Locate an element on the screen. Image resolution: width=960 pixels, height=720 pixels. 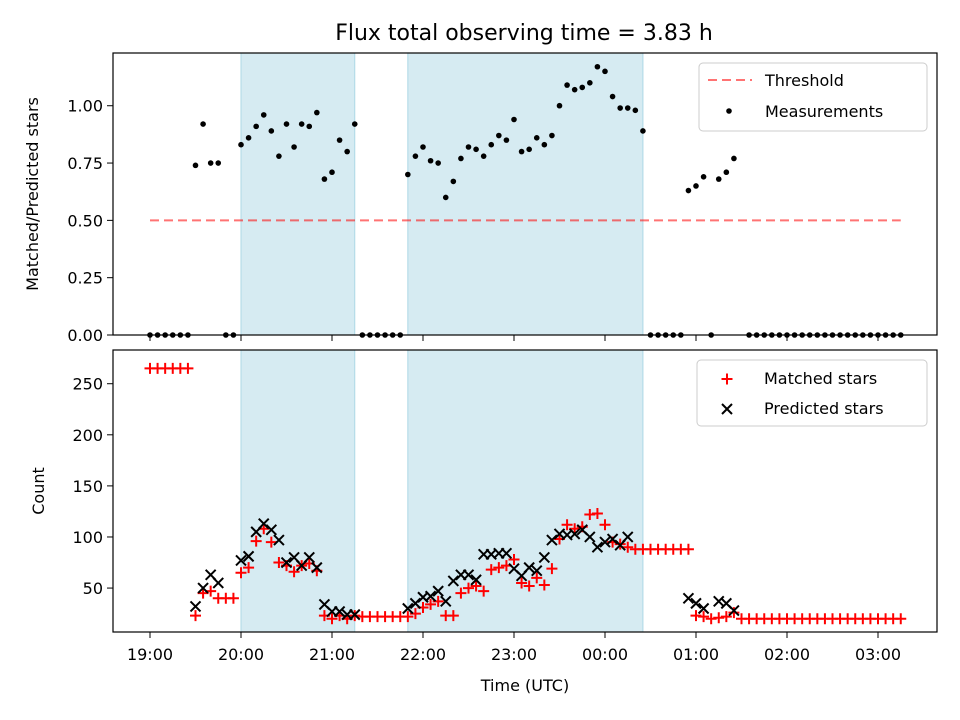
top-legend: Threshold Measurements is located at coordinates (813, 97).